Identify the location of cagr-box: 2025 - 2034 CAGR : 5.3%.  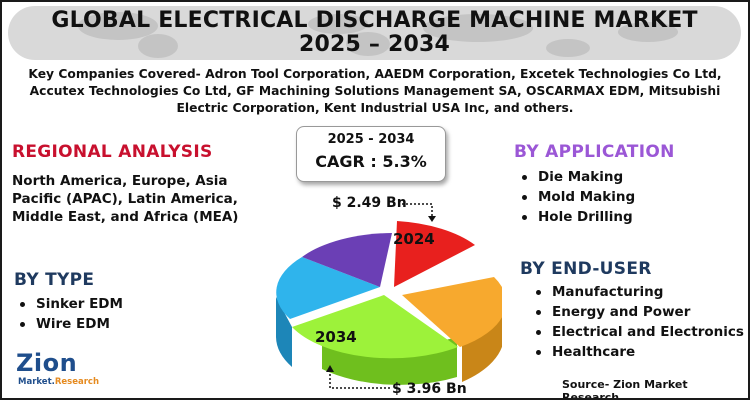
(371, 154).